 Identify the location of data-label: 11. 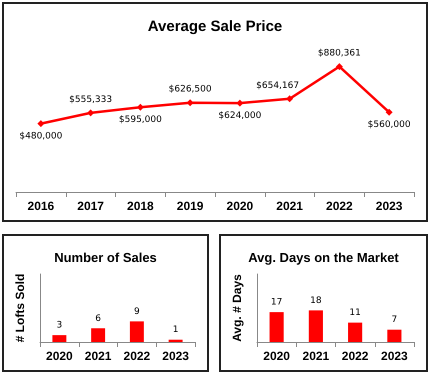
(355, 313).